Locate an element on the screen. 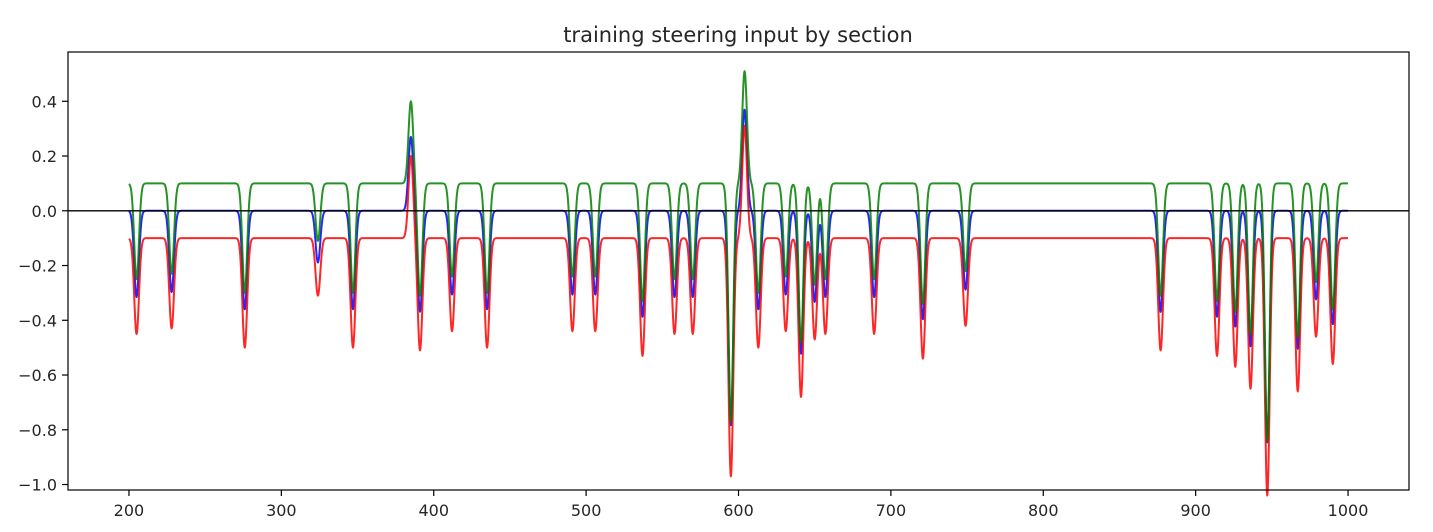 The width and height of the screenshot is (1433, 532). x-tick-label: 700 is located at coordinates (891, 510).